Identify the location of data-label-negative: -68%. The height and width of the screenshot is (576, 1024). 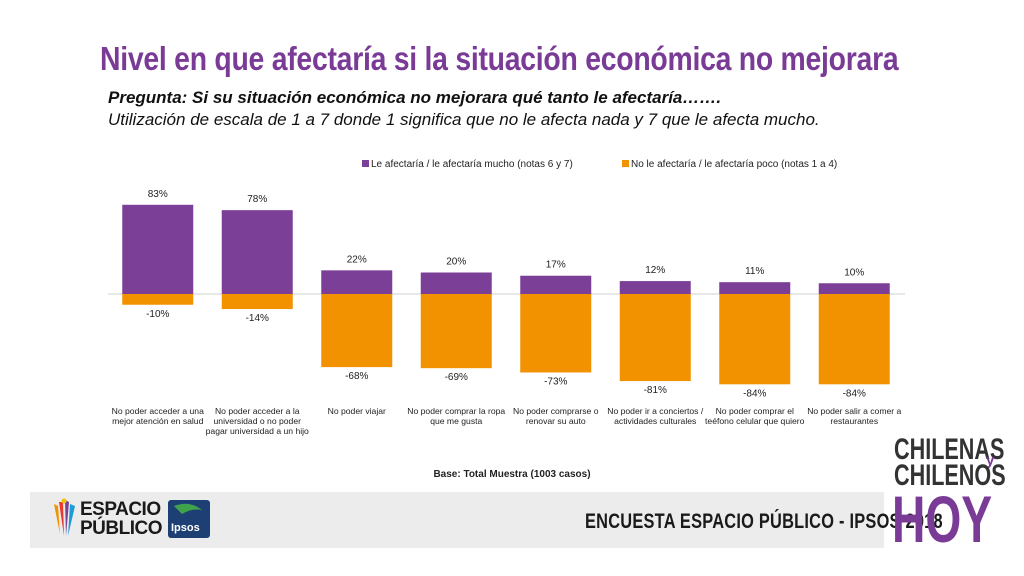
(356, 376).